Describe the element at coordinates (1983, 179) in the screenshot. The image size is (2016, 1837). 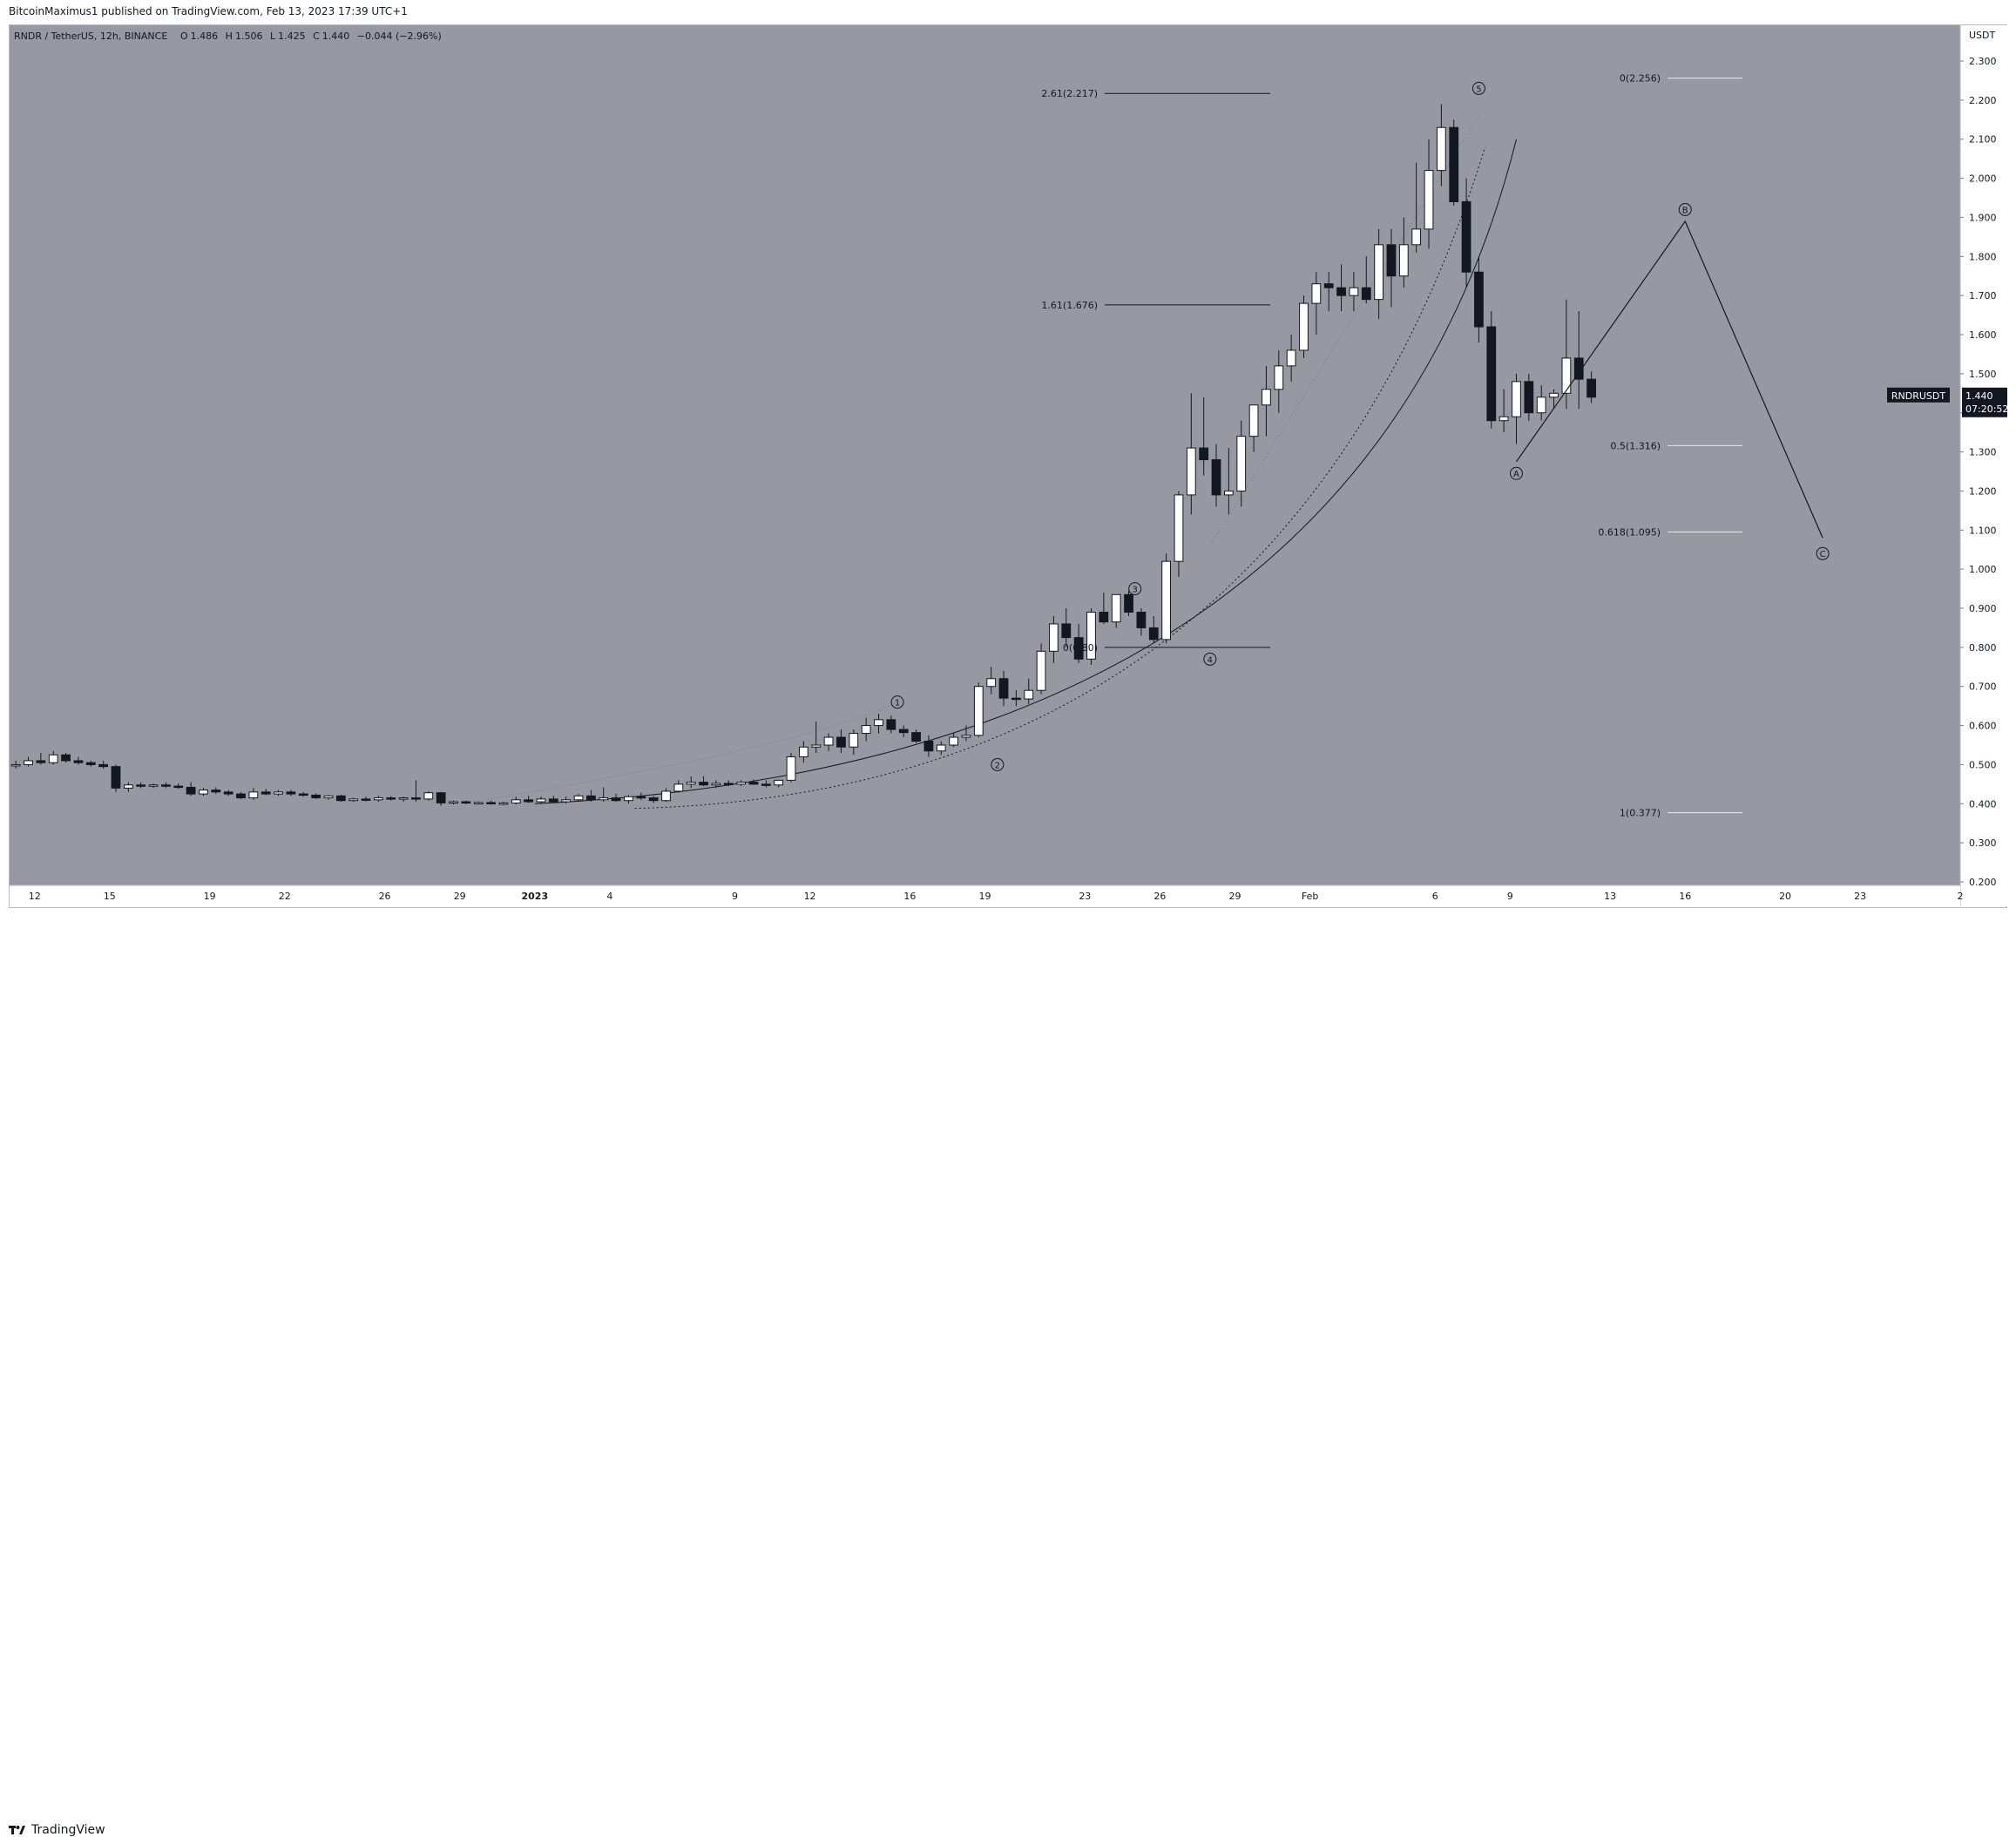
I see `y-axis-tick-label: 2.000` at that location.